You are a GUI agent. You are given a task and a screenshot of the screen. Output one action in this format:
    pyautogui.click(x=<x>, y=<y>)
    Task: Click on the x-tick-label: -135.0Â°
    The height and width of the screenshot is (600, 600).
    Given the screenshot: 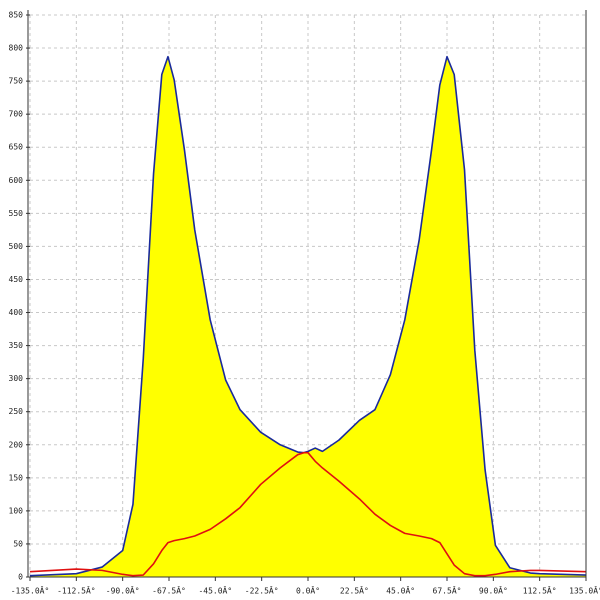 What is the action you would take?
    pyautogui.click(x=30, y=590)
    